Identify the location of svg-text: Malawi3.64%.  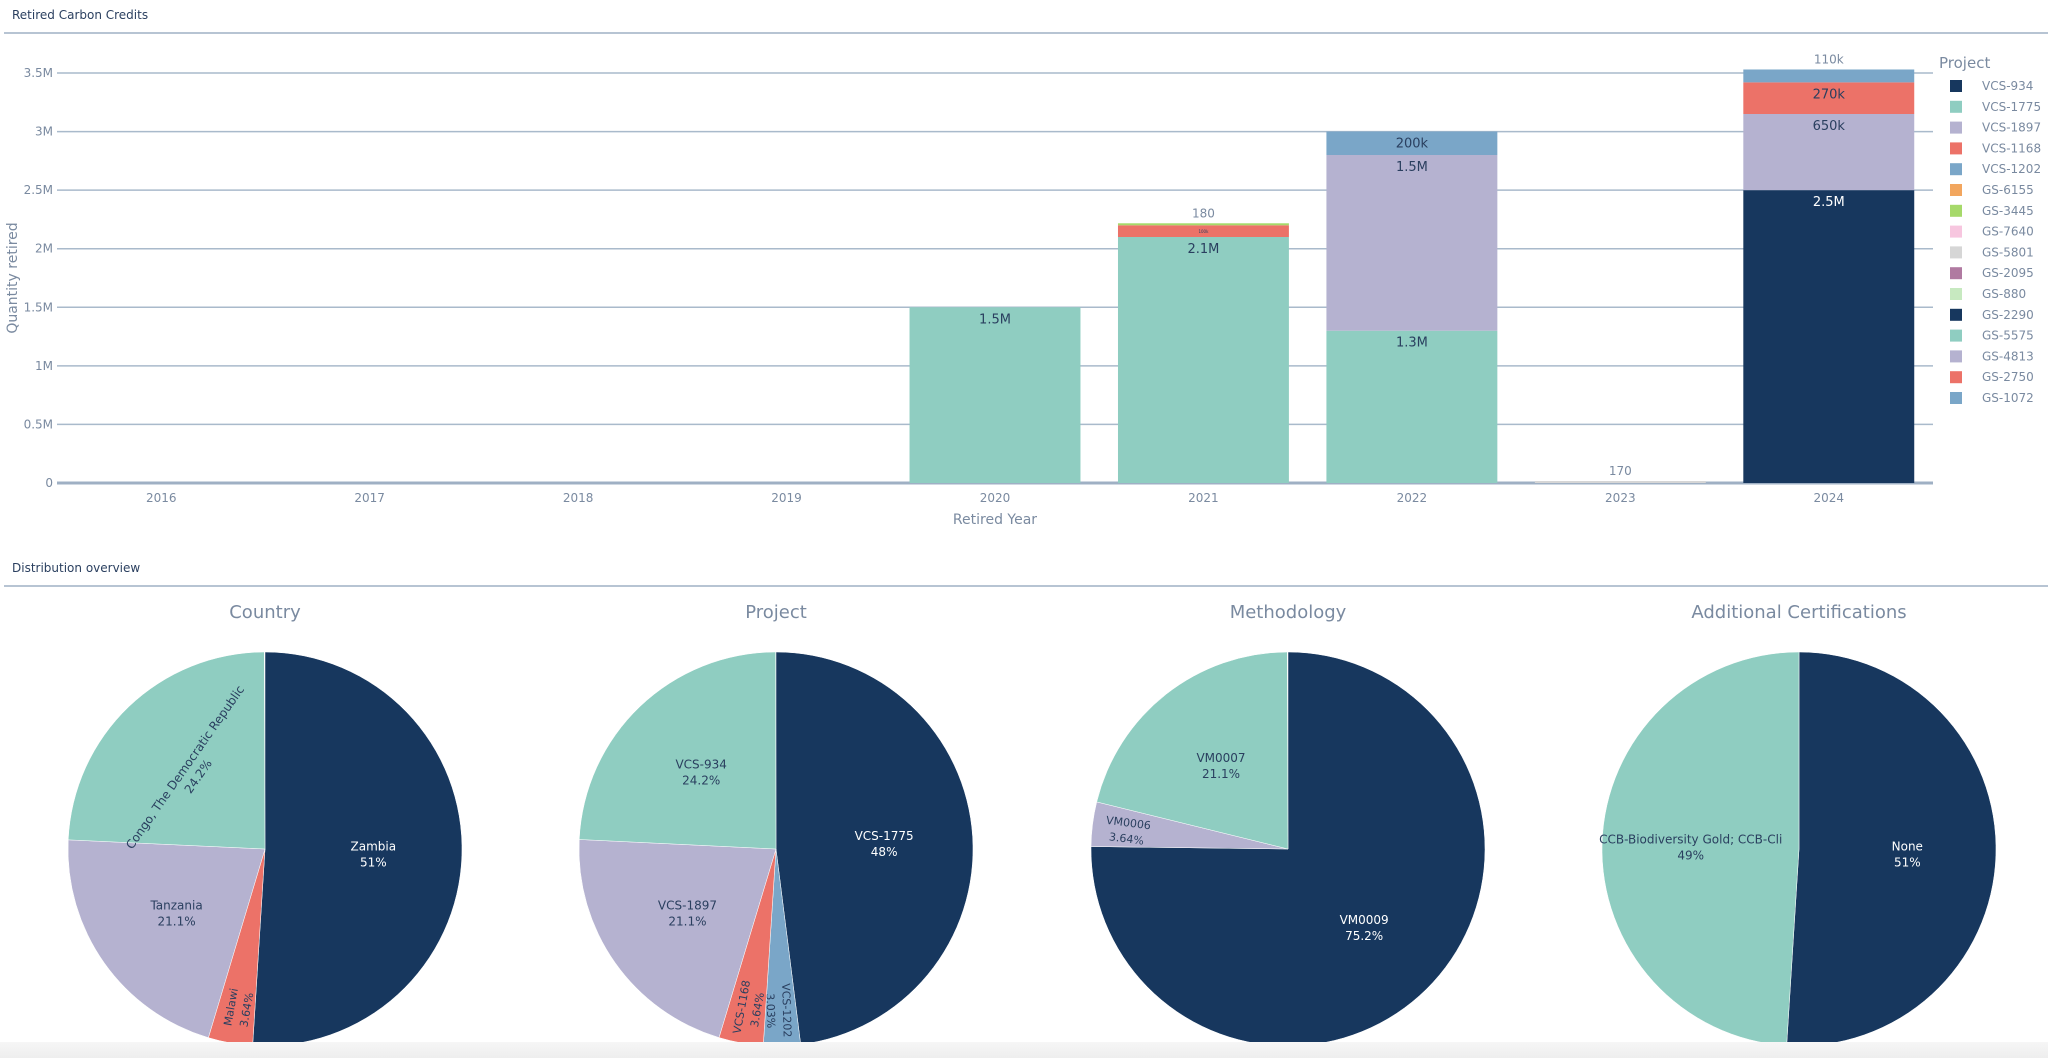
(238, 1008).